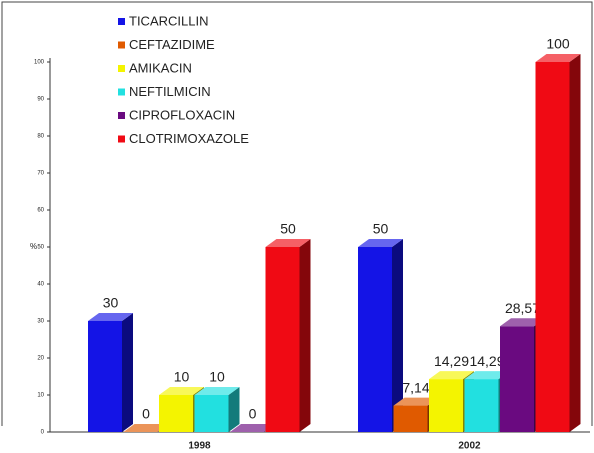  I want to click on value-label: 100, so click(558, 44).